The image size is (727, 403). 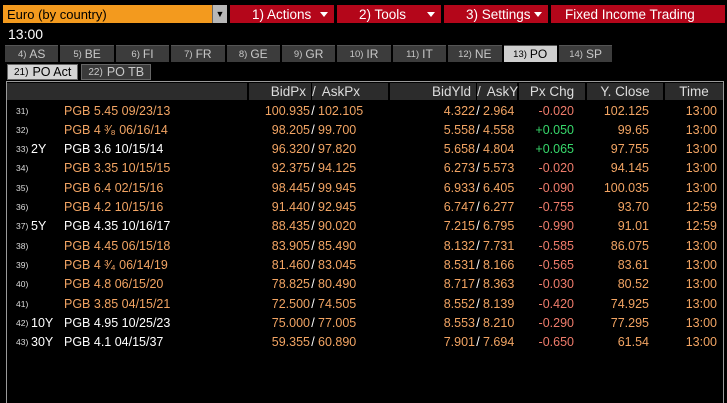 I want to click on row-tenor: 10Y, so click(x=42, y=322).